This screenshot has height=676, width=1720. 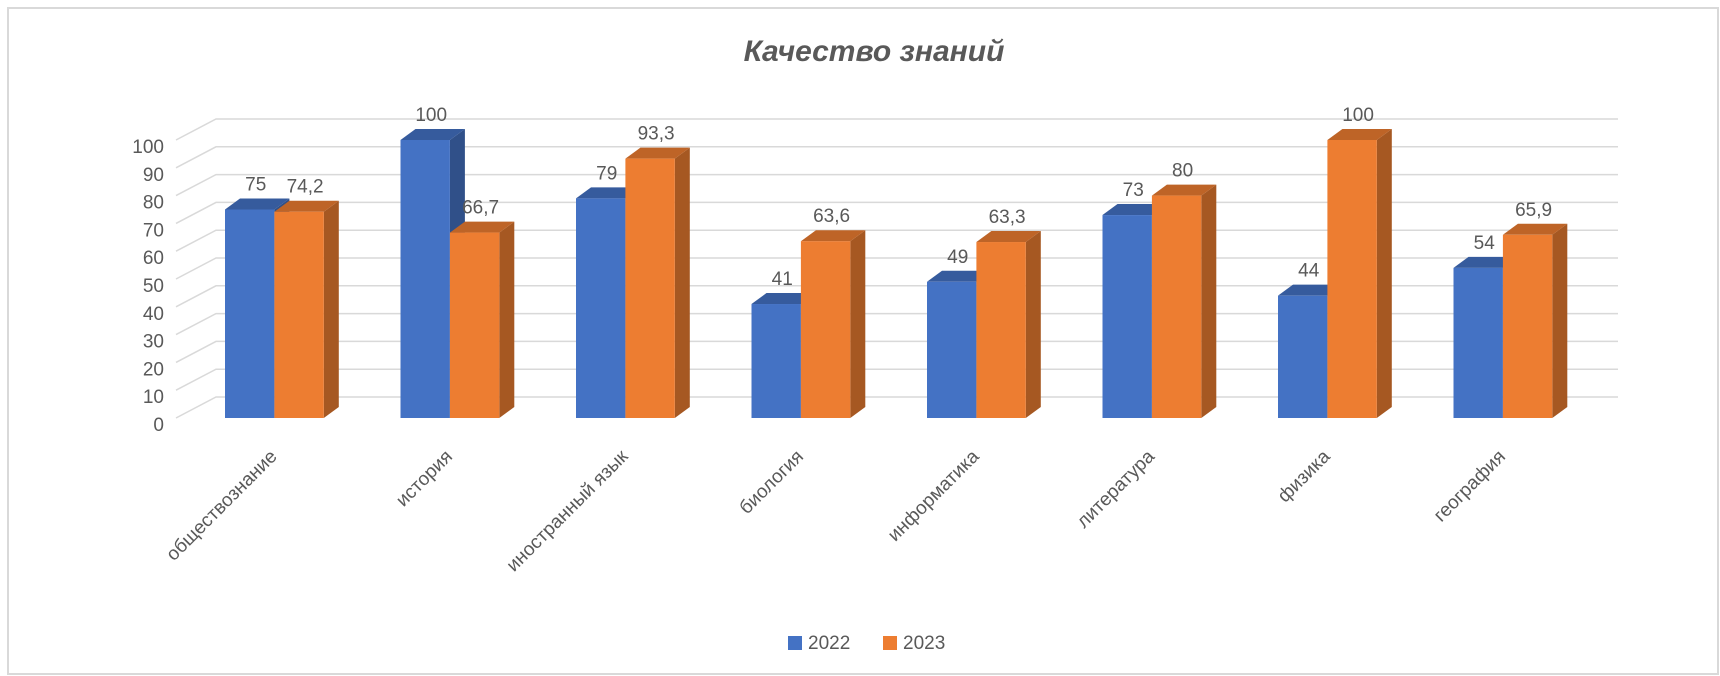 I want to click on data-label: 73, so click(x=1133, y=190).